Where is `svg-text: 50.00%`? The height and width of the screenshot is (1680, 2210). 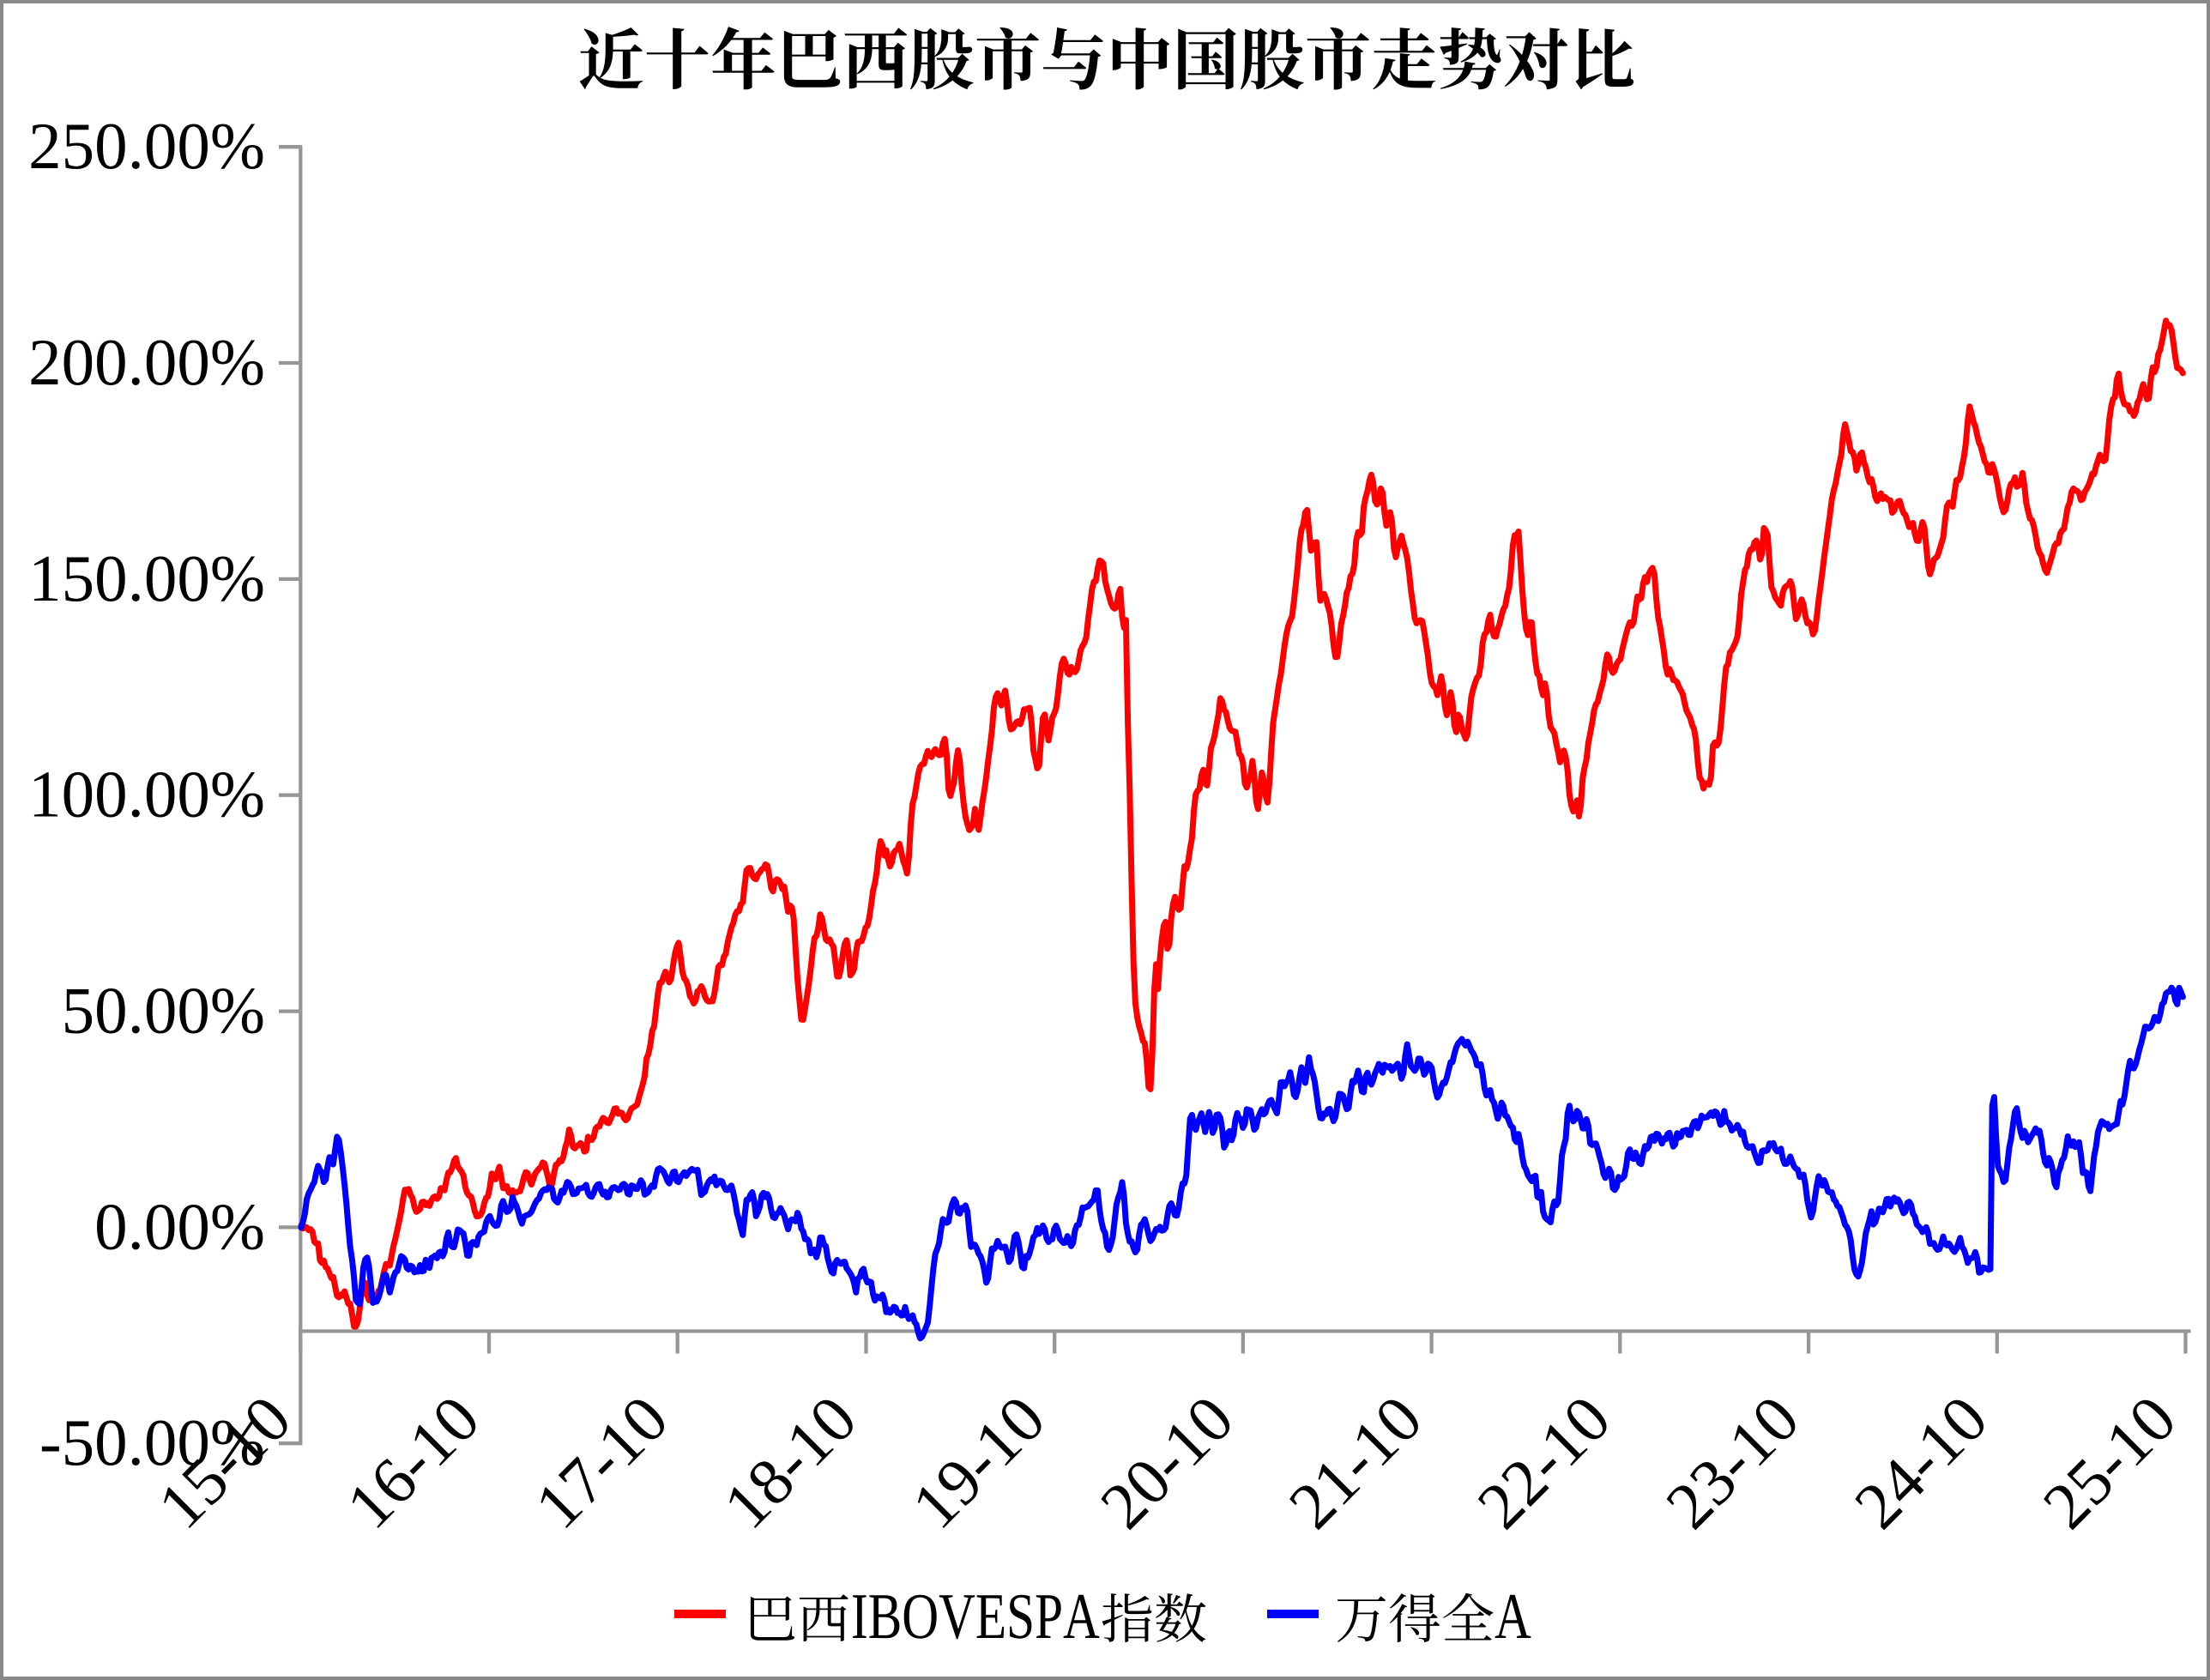 svg-text: 50.00% is located at coordinates (164, 1011).